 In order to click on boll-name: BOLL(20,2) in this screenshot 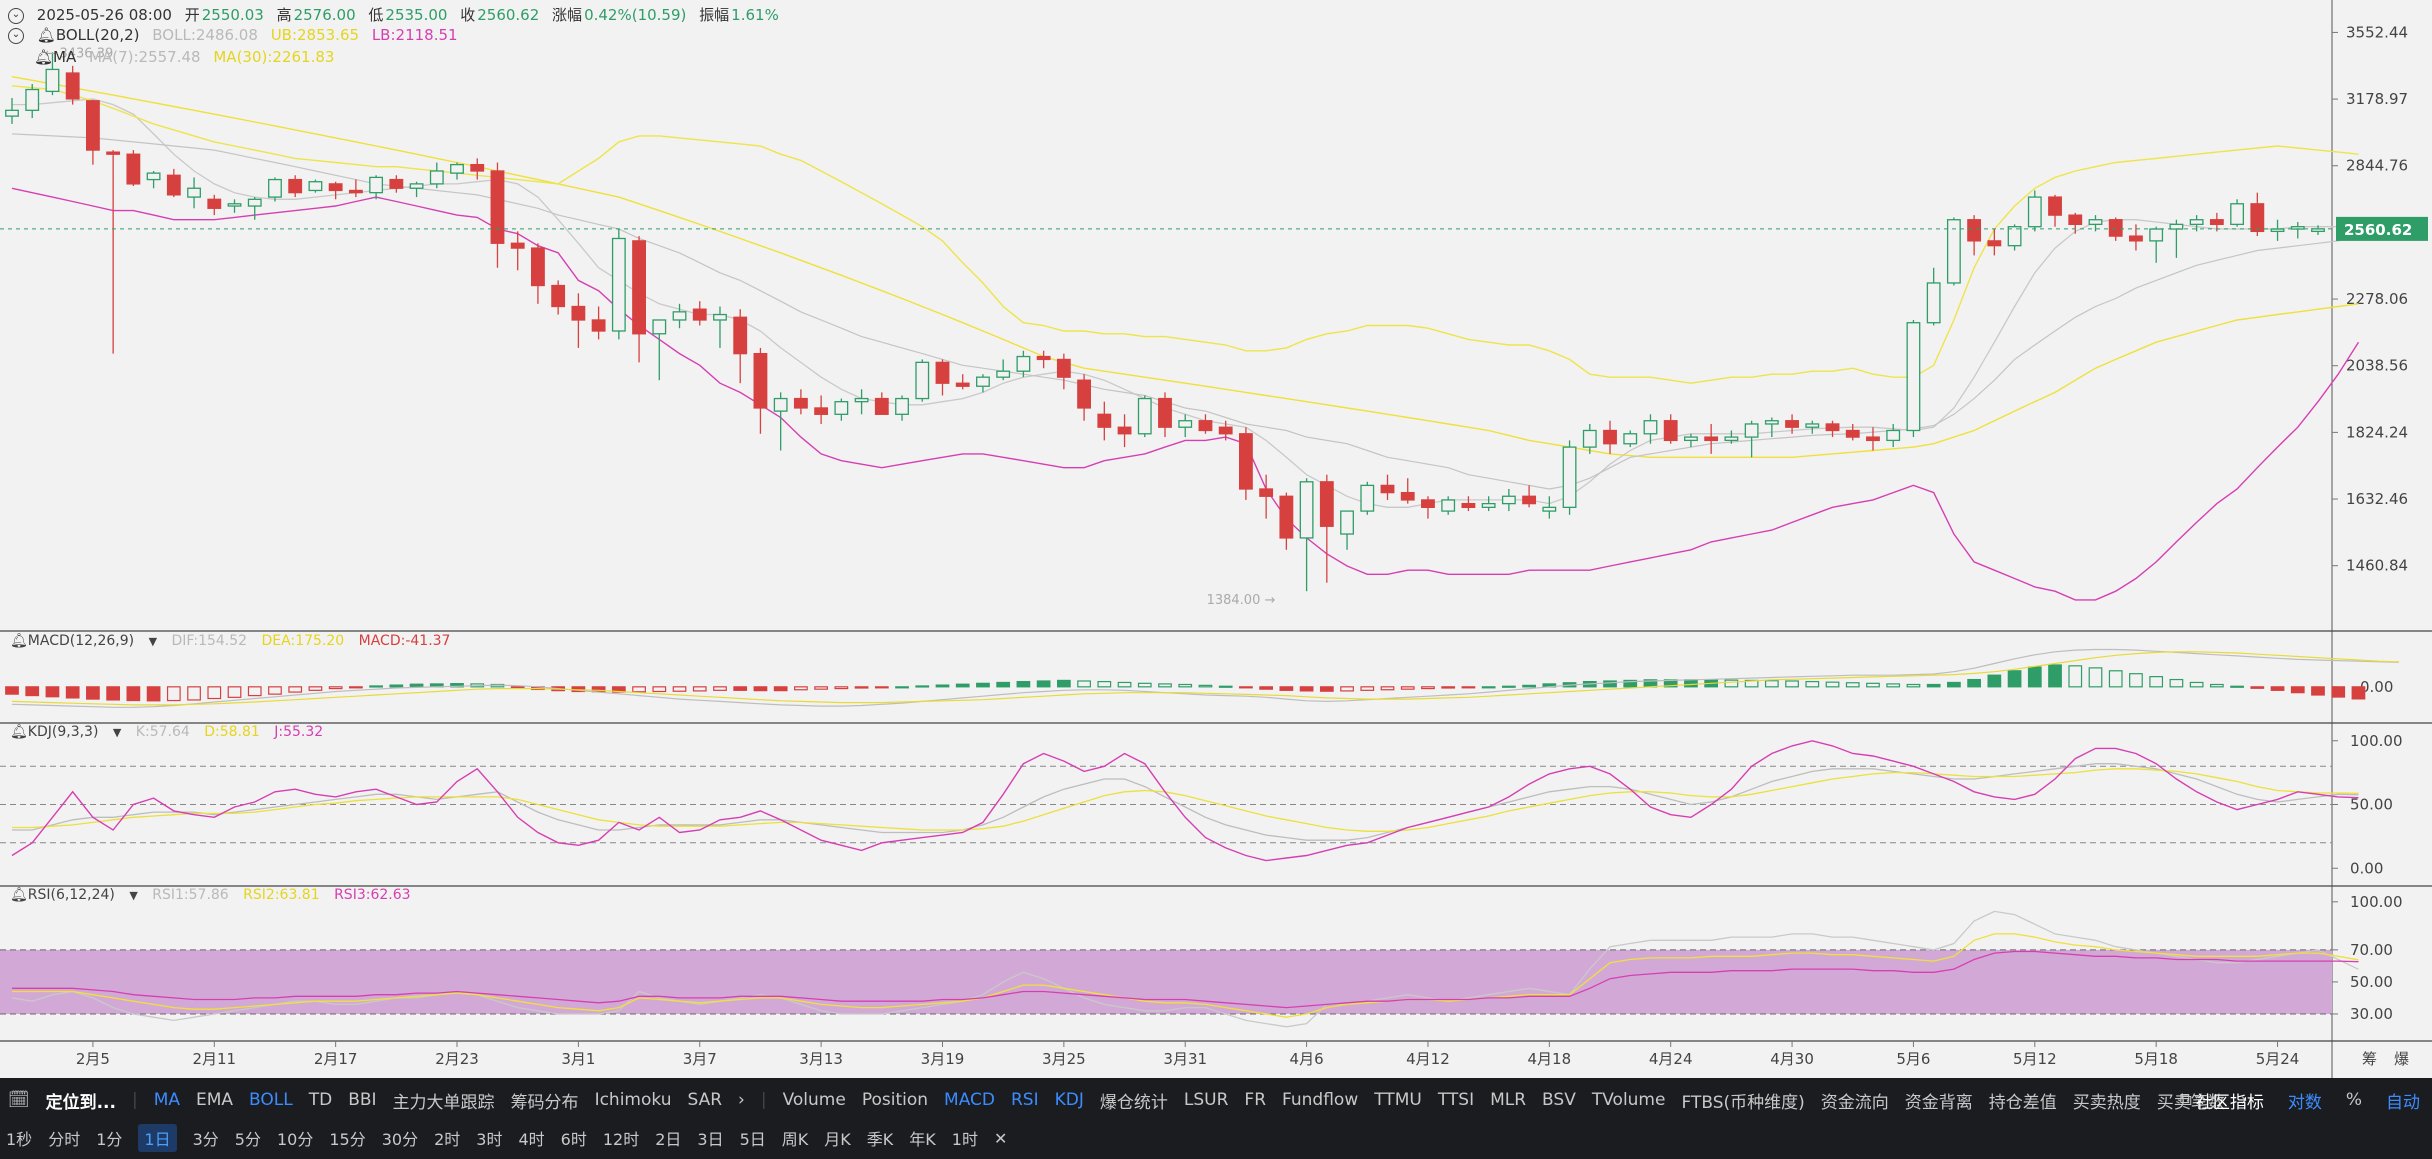, I will do `click(97, 35)`.